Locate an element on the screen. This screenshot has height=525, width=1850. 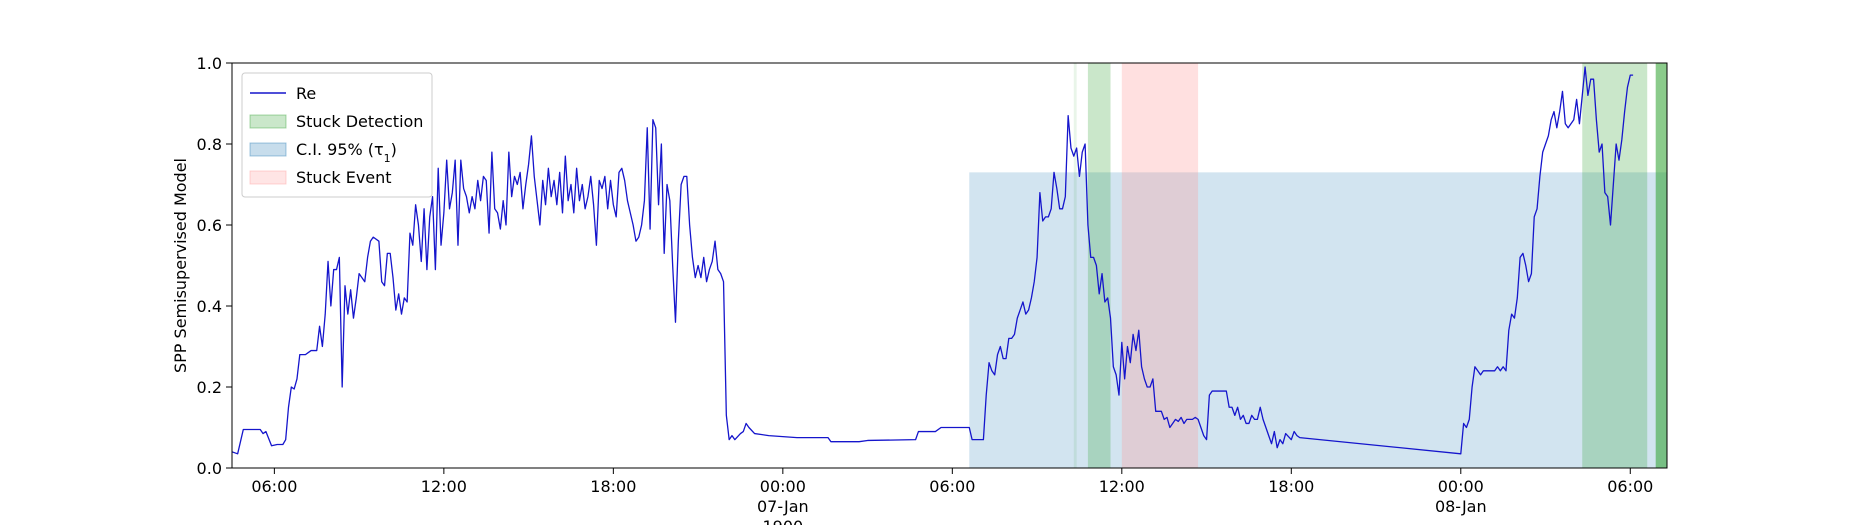
legend-label-stuck-detection: Stuck Detection is located at coordinates (359, 121).